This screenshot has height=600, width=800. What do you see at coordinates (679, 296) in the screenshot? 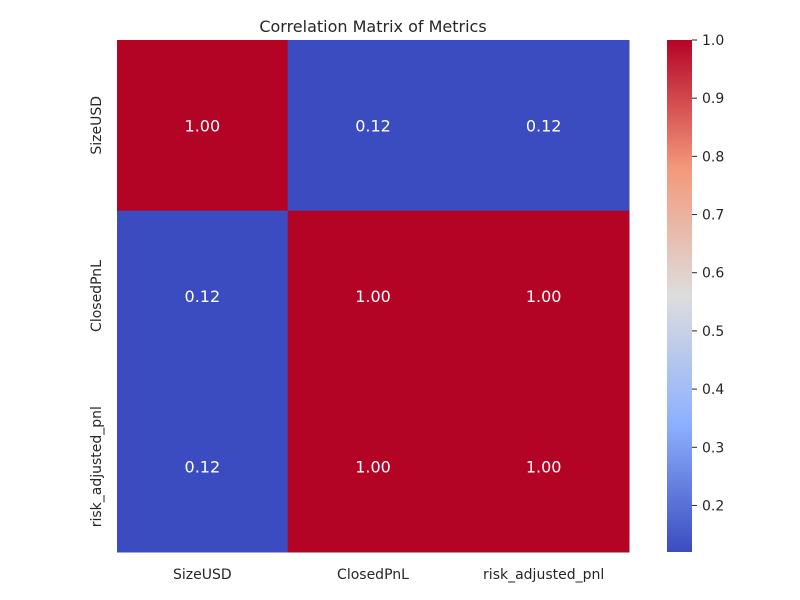
I see `colorbar` at bounding box center [679, 296].